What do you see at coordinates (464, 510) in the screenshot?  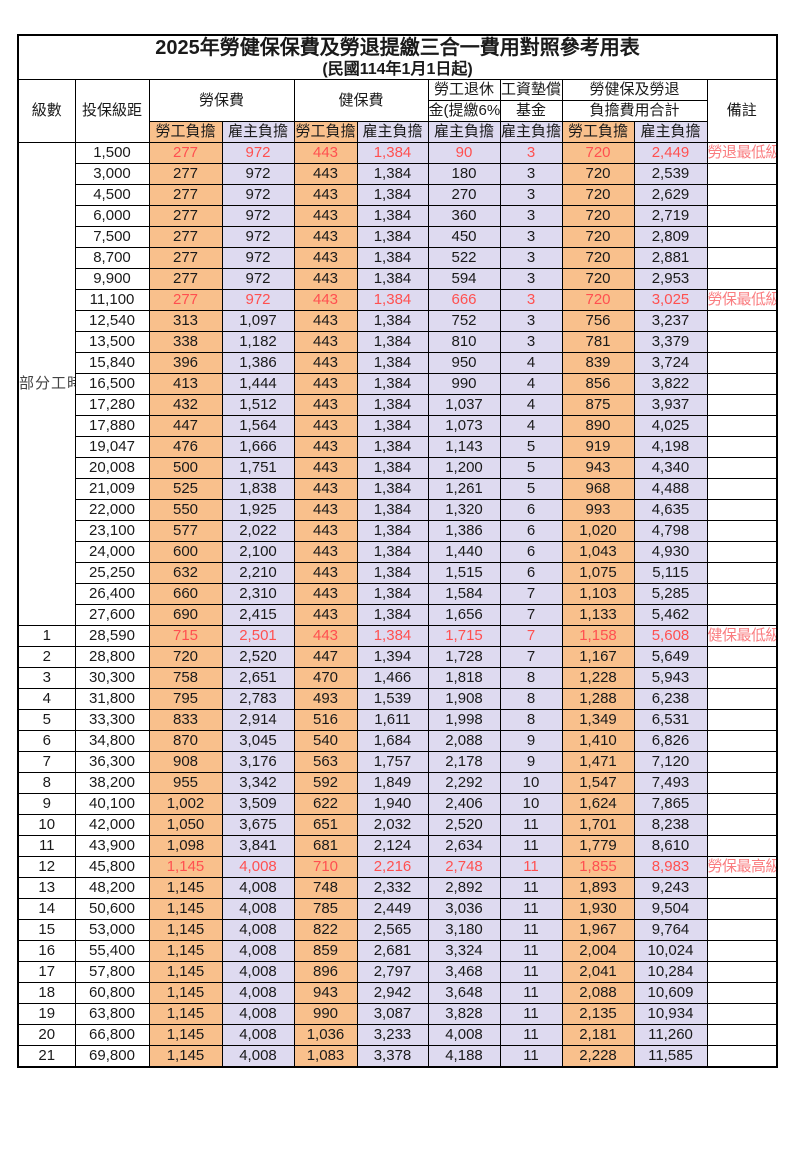 I see `cell-pen_er: 1,320` at bounding box center [464, 510].